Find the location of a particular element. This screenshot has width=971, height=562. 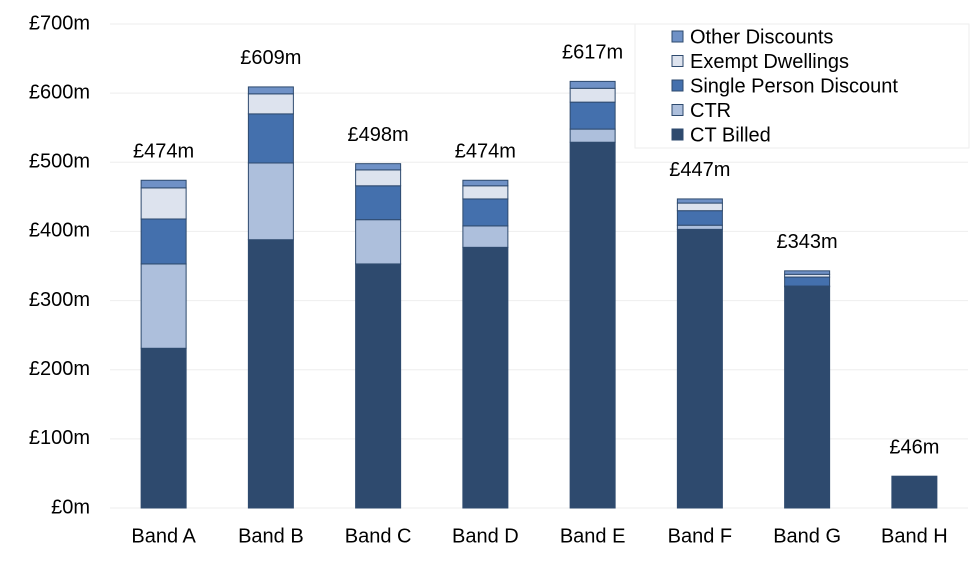

y-tick-label: £100m is located at coordinates (59, 438).